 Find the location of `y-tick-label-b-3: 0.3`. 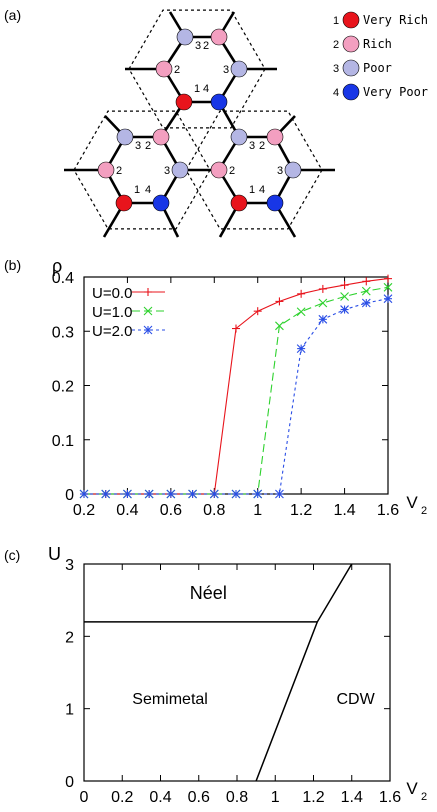

y-tick-label-b-3: 0.3 is located at coordinates (63, 332).